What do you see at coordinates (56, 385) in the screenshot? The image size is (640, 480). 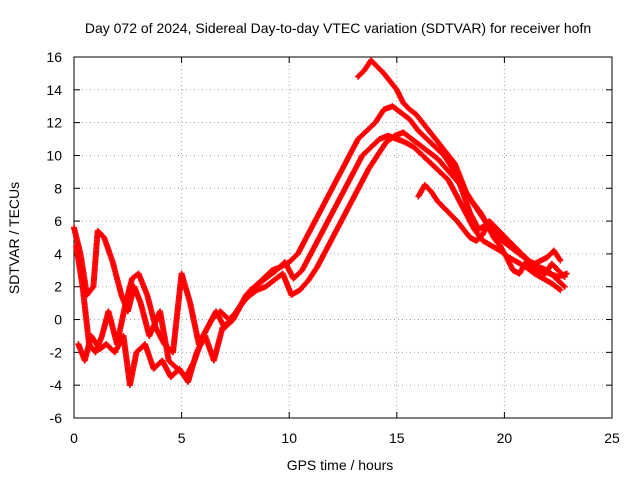 I see `y-tick-label: -4` at bounding box center [56, 385].